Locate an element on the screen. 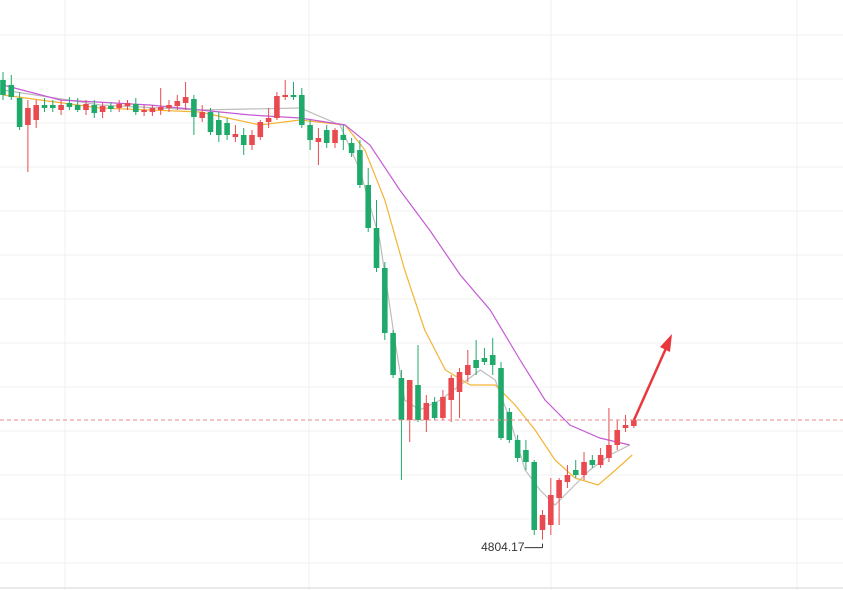  arrow-shaft is located at coordinates (650, 383).